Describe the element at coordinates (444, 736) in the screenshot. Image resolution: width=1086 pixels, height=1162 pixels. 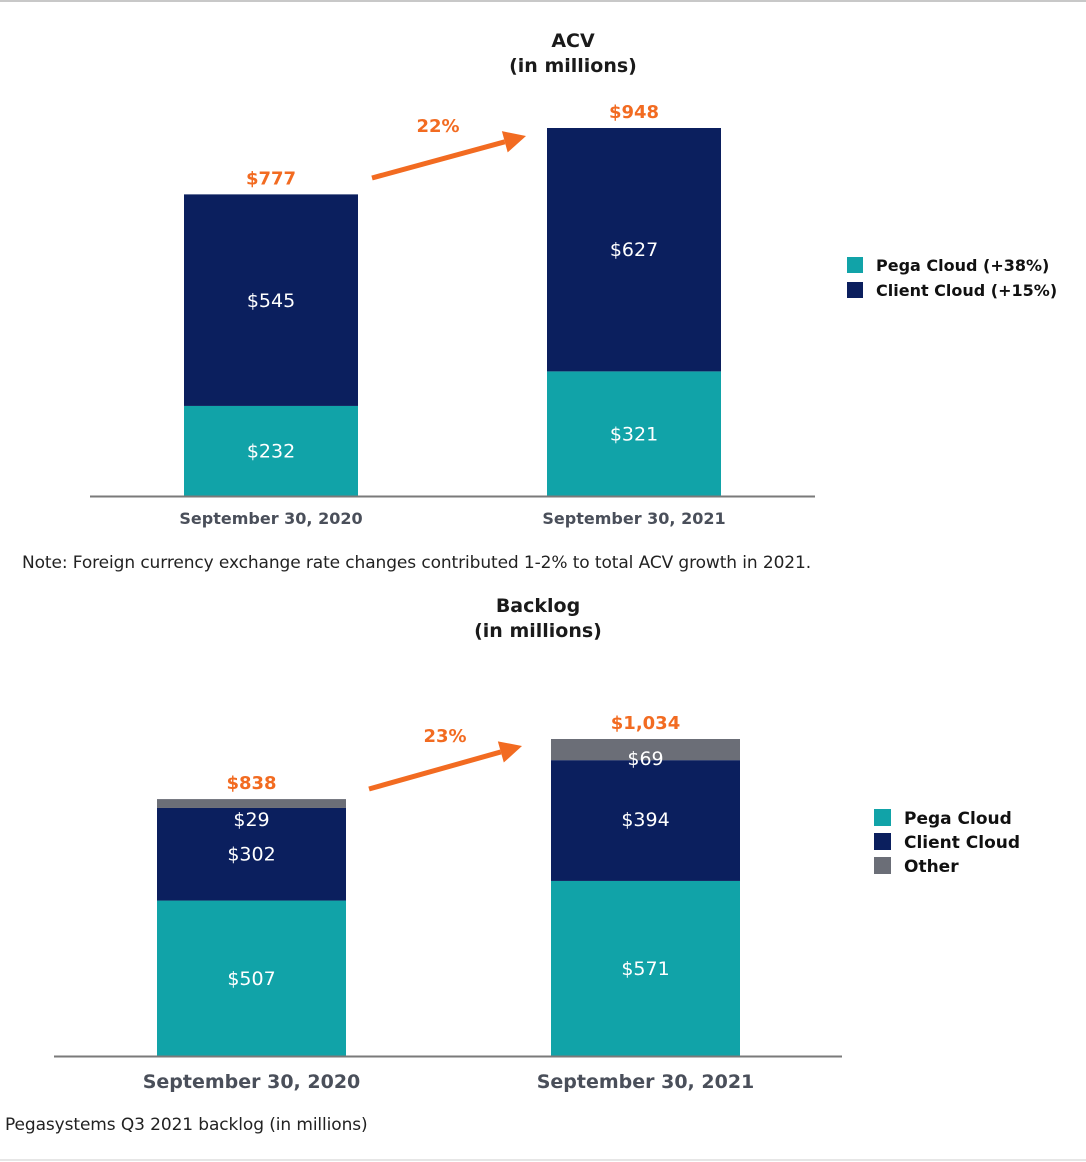
I see `growth-percent-label: 23%` at that location.